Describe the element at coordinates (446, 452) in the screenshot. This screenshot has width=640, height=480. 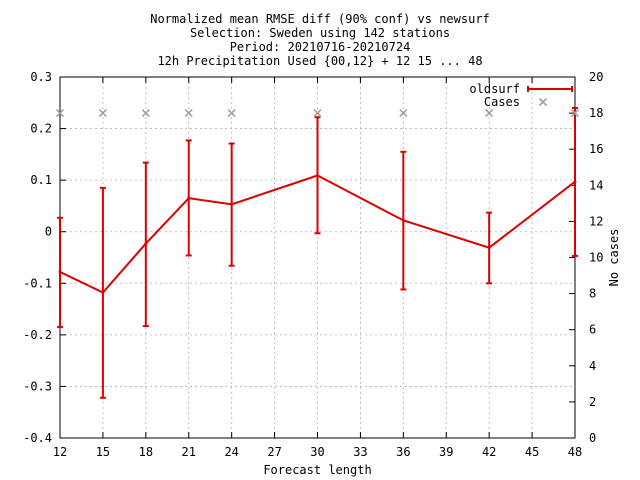
I see `x-tick-label: 39` at that location.